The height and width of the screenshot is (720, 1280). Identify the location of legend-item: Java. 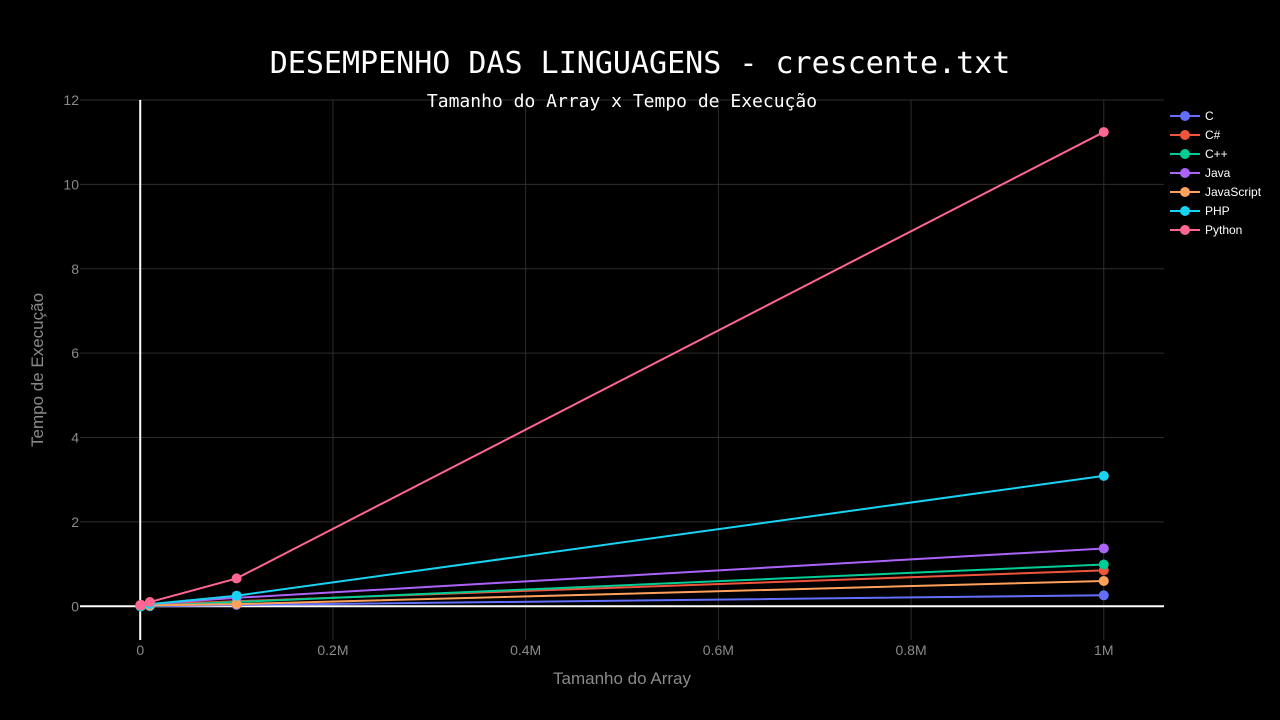
(1200, 173).